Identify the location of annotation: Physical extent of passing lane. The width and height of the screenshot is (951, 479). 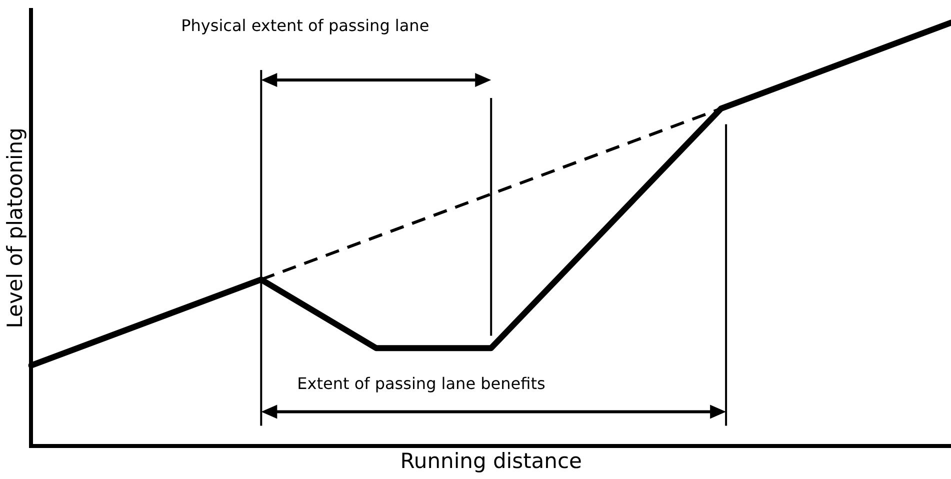
(305, 25).